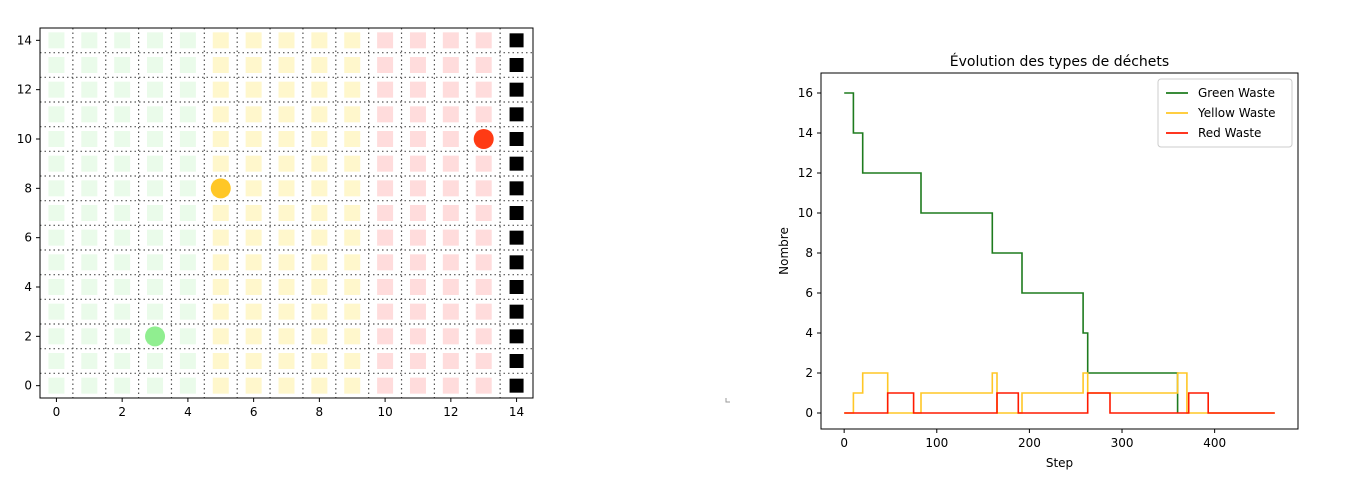 Image resolution: width=1354 pixels, height=480 pixels. Describe the element at coordinates (1225, 113) in the screenshot. I see `legend-box` at that location.